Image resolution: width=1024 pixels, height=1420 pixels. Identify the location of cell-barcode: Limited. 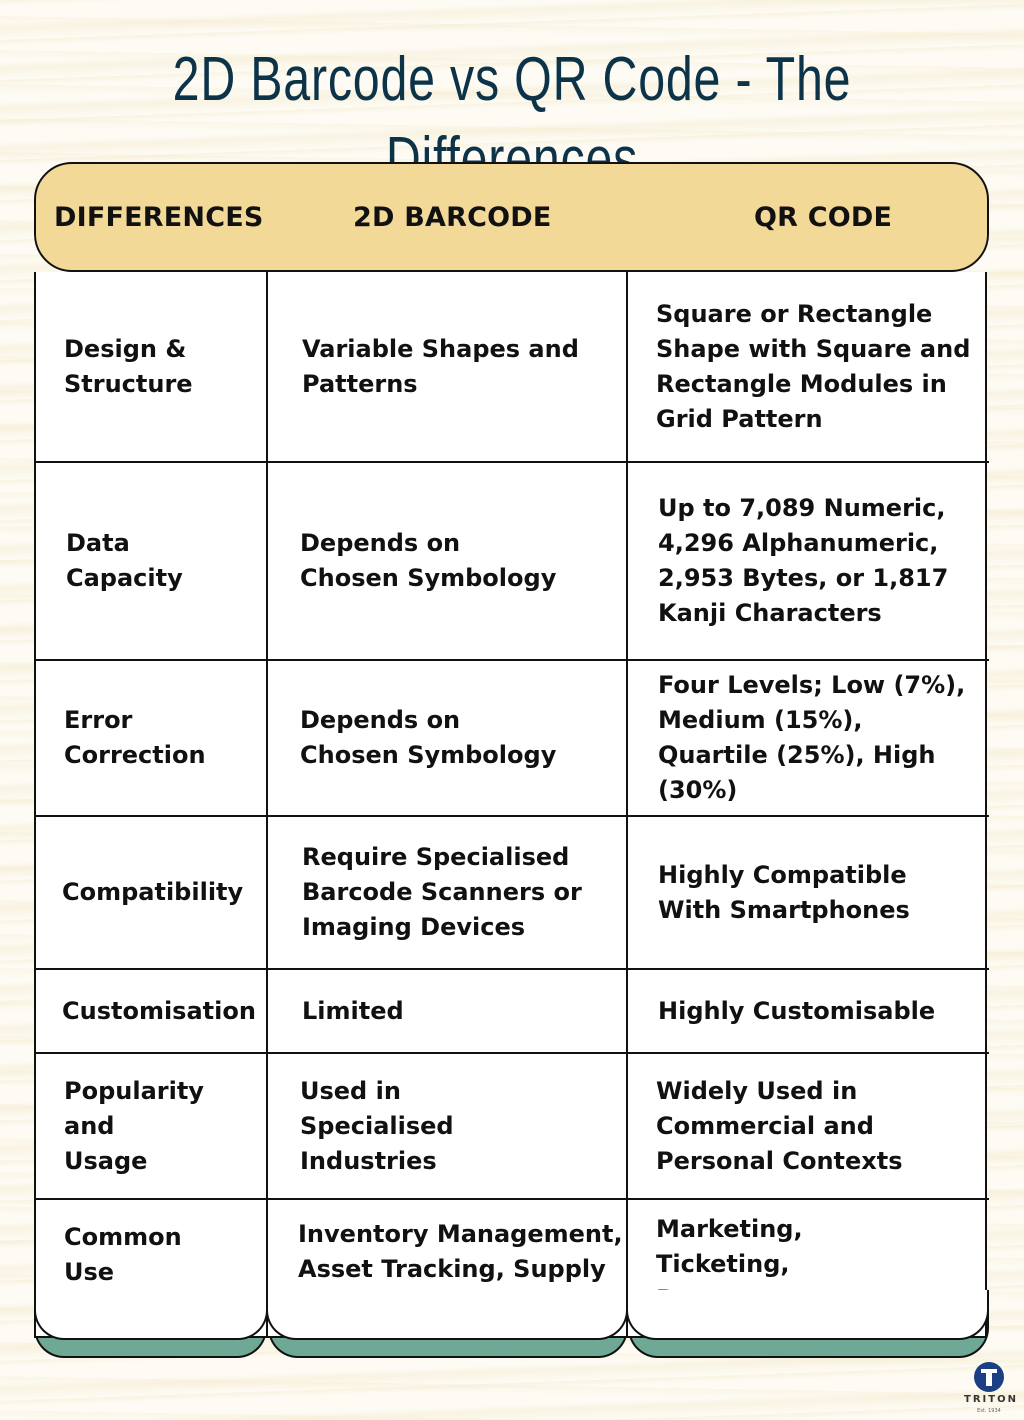
(353, 1010).